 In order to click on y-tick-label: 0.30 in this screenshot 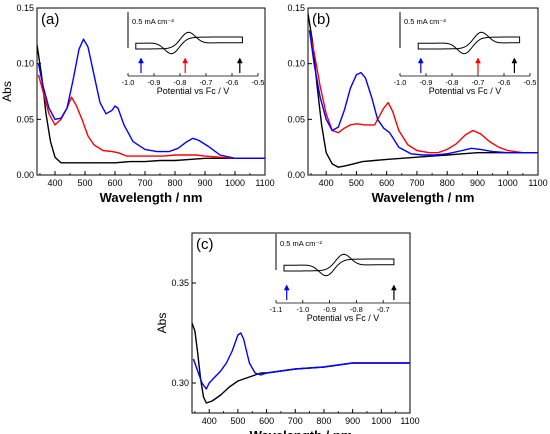, I will do `click(180, 383)`.